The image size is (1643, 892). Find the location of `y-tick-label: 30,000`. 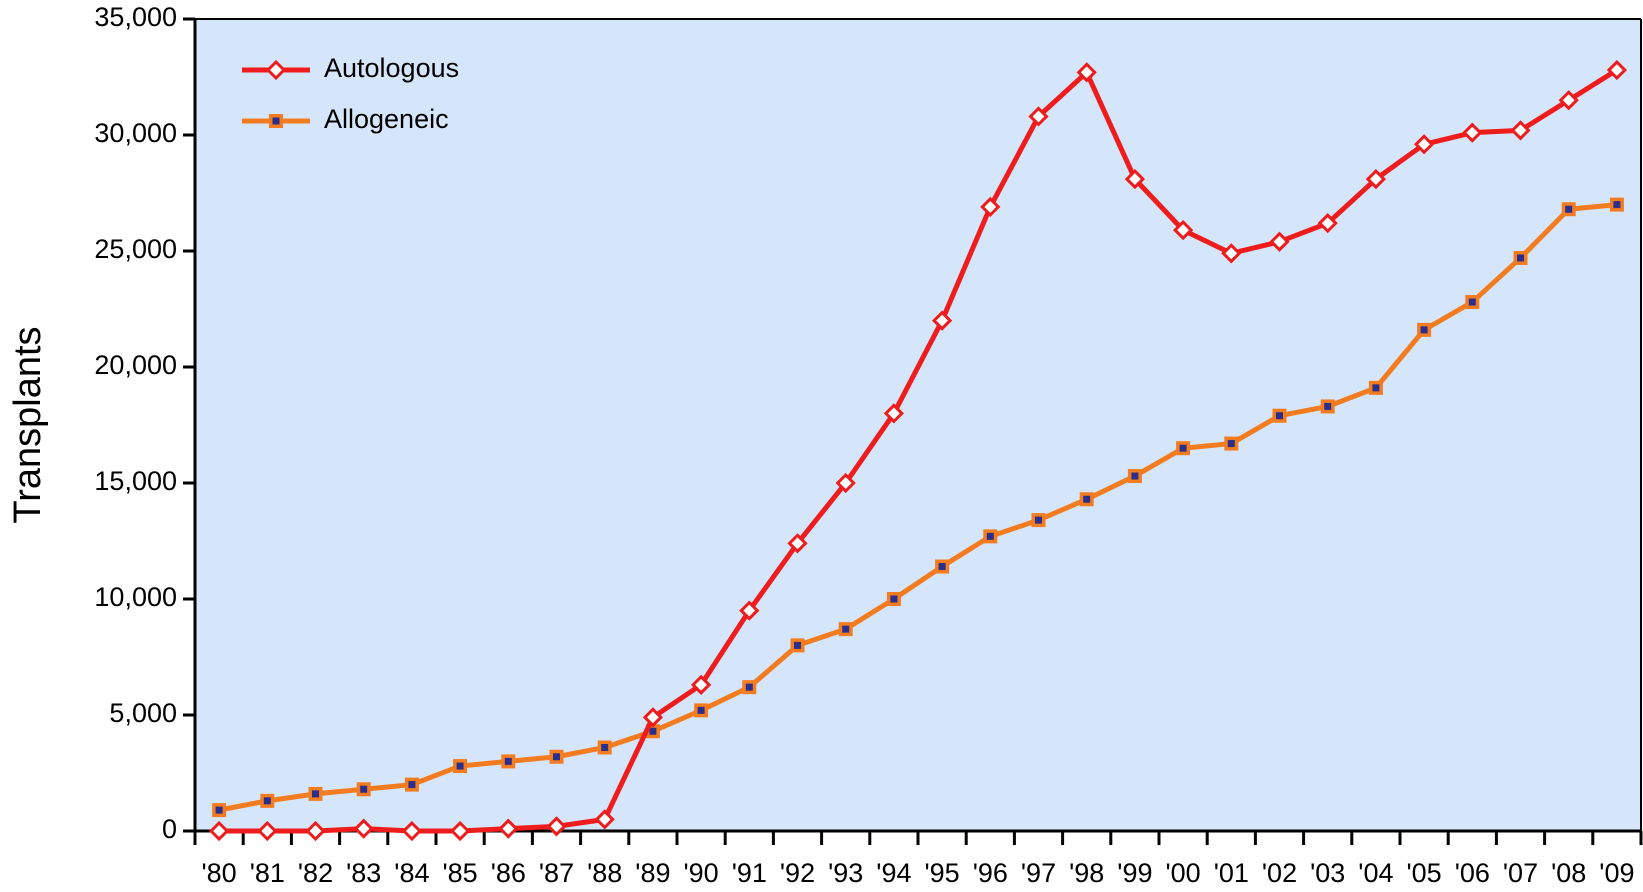

y-tick-label: 30,000 is located at coordinates (135, 133).